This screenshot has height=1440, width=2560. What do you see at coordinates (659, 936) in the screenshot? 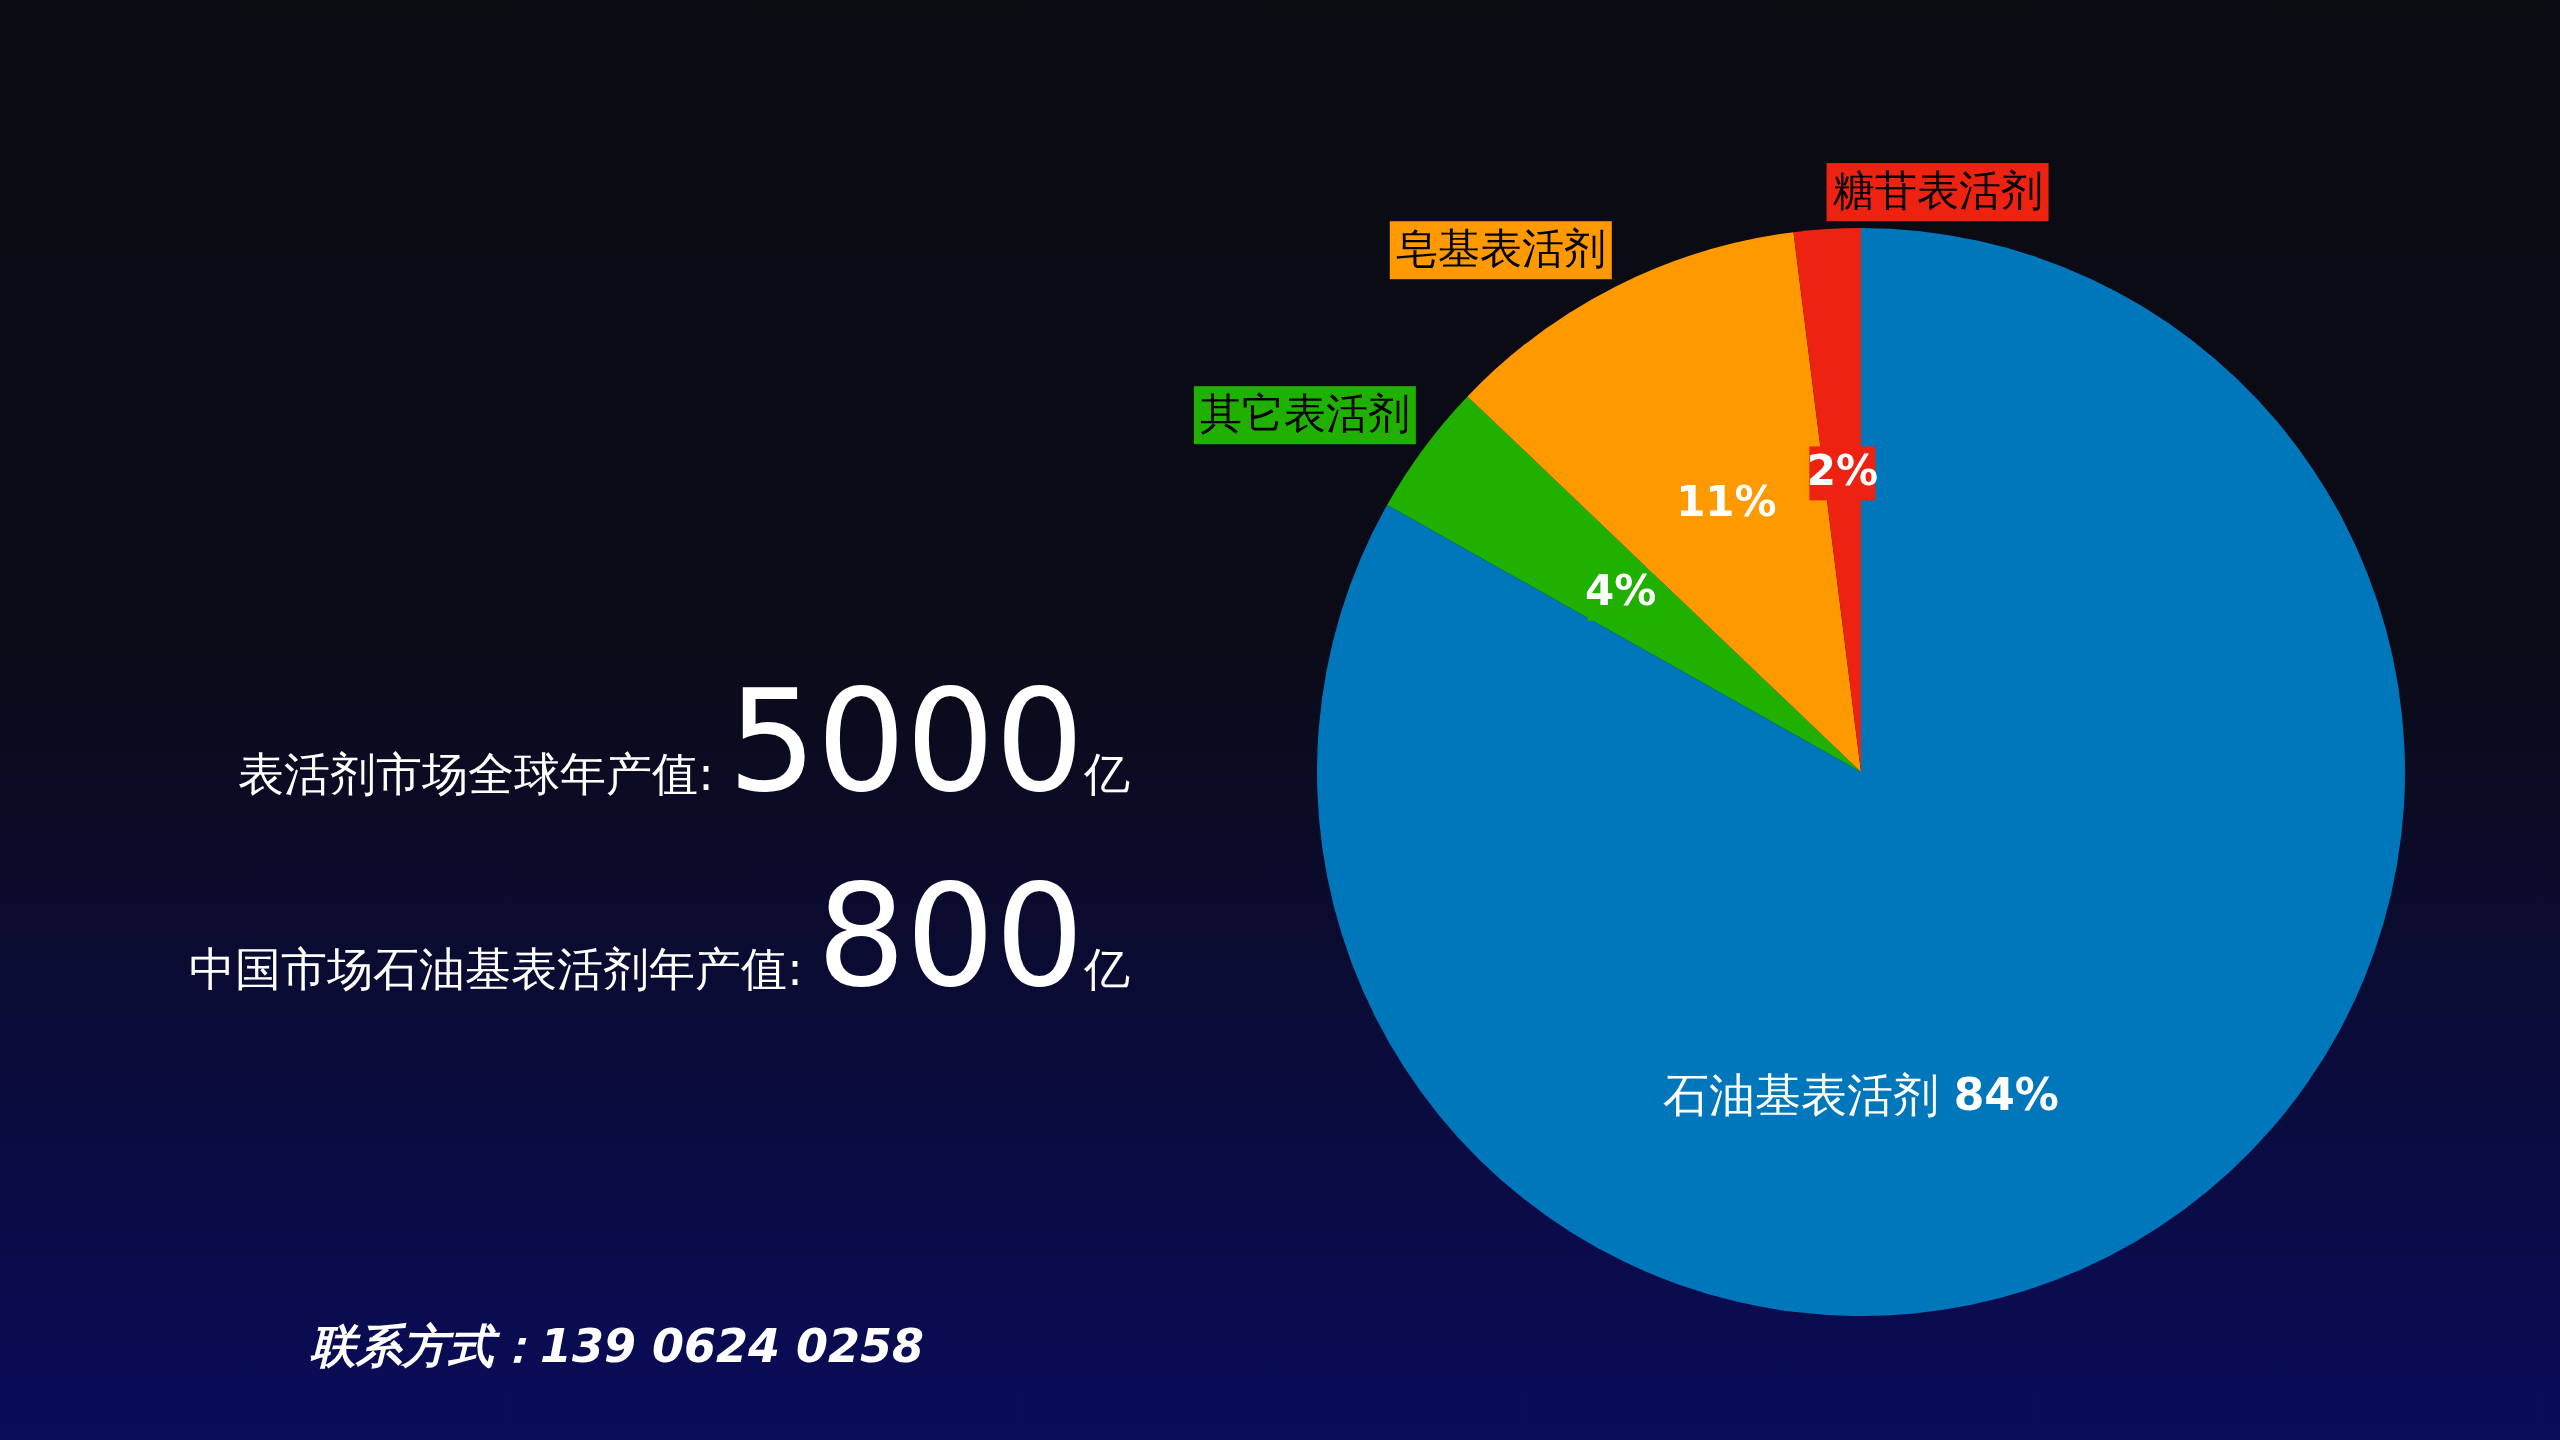
I see `text: 中国市场石油基表活剂年产值:800亿` at bounding box center [659, 936].